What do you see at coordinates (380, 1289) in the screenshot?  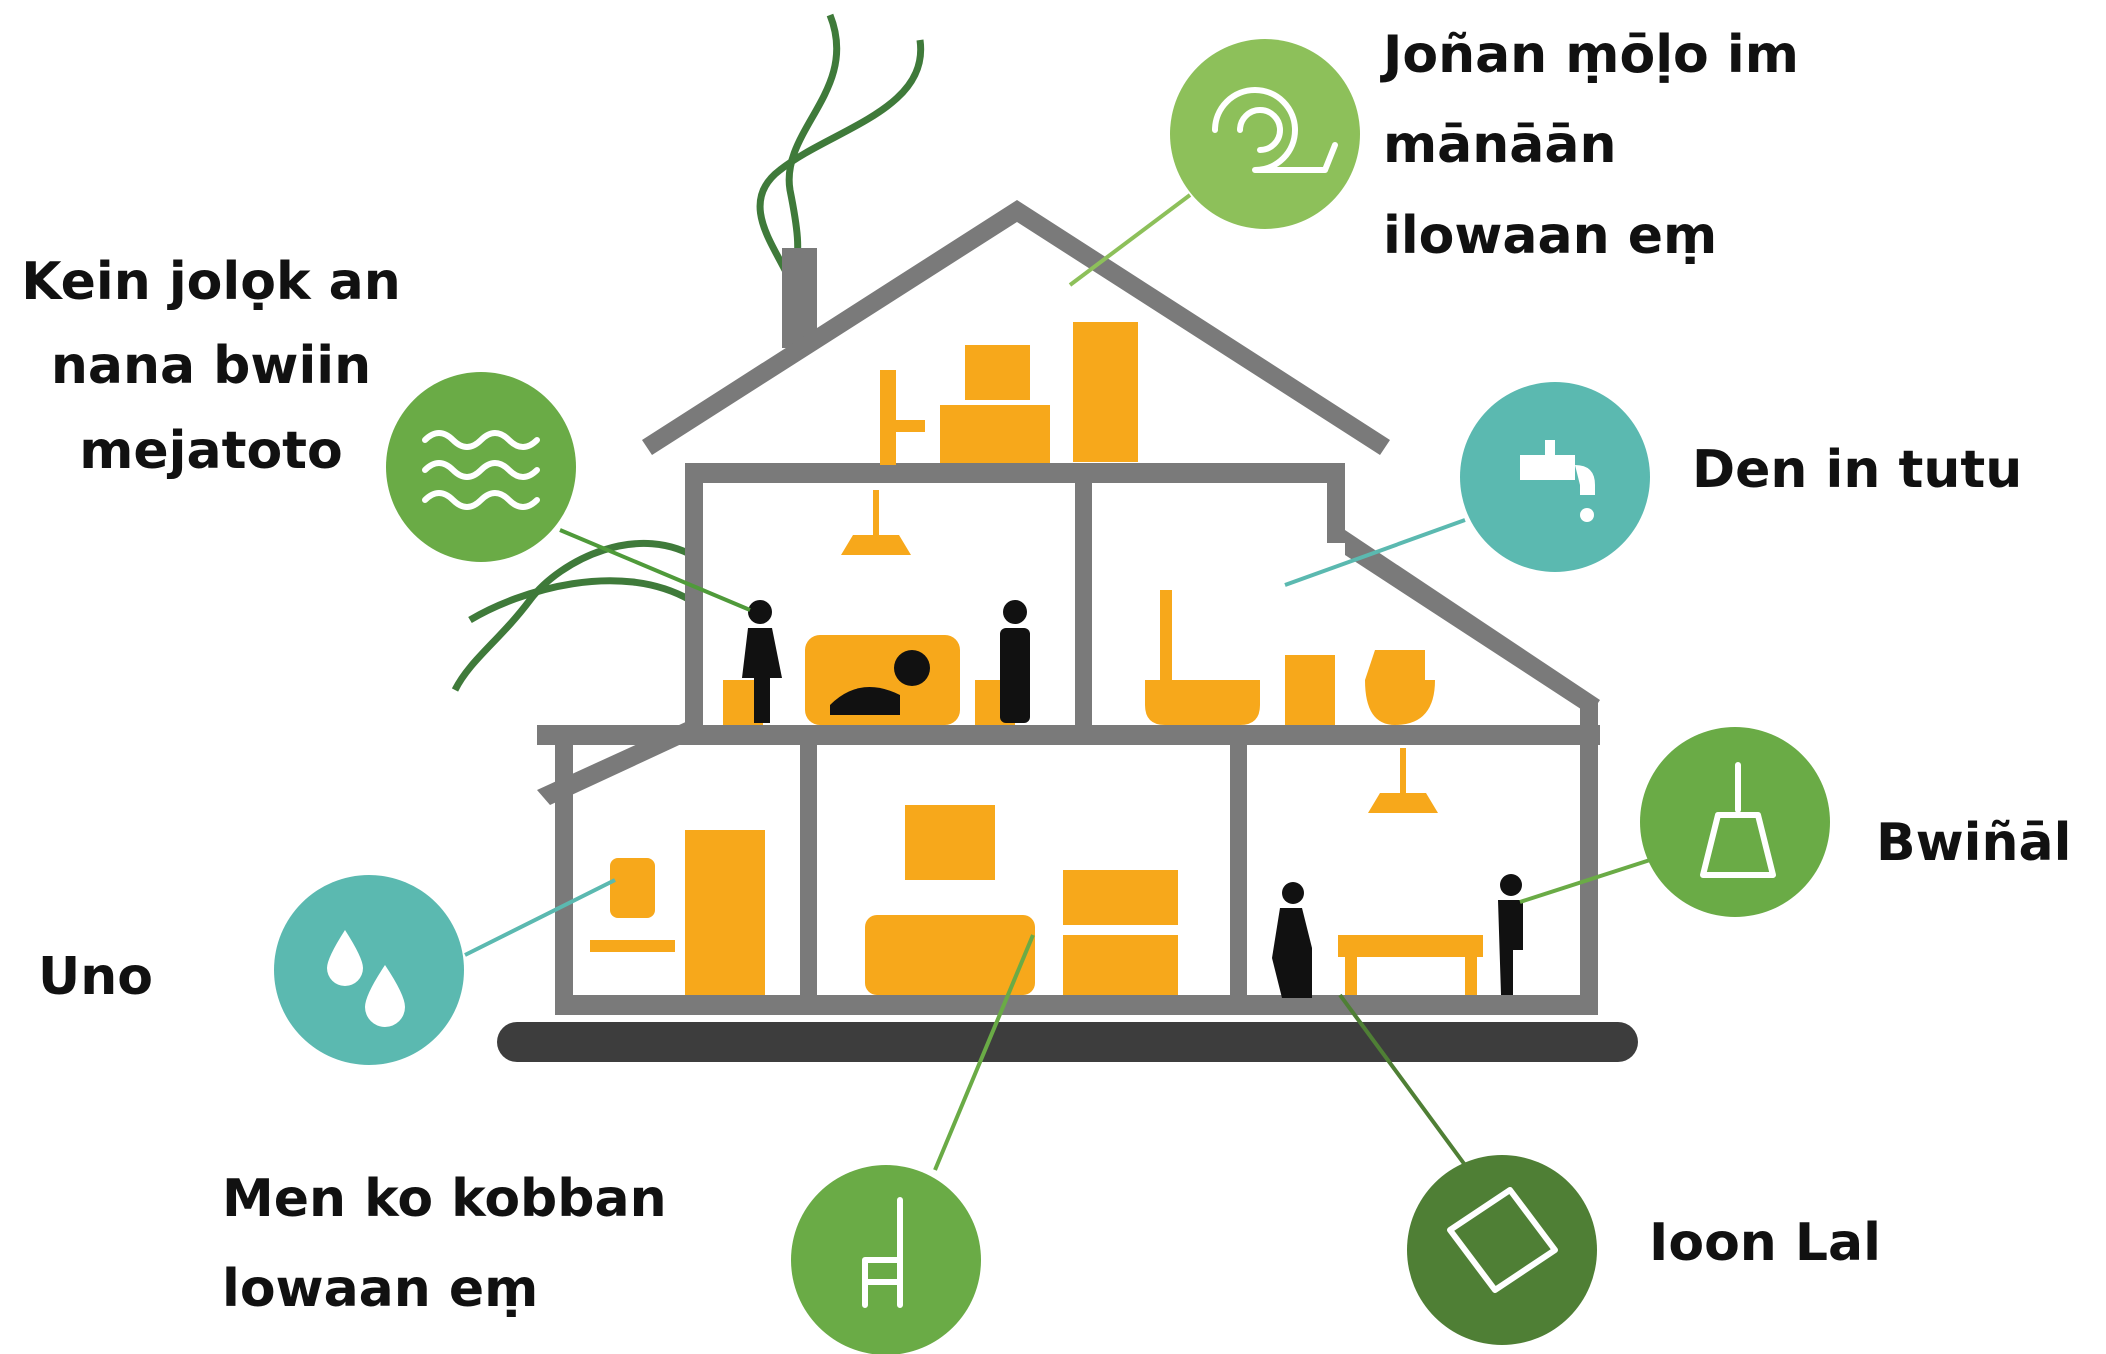 I see `callout-label: lowaan eṃ` at bounding box center [380, 1289].